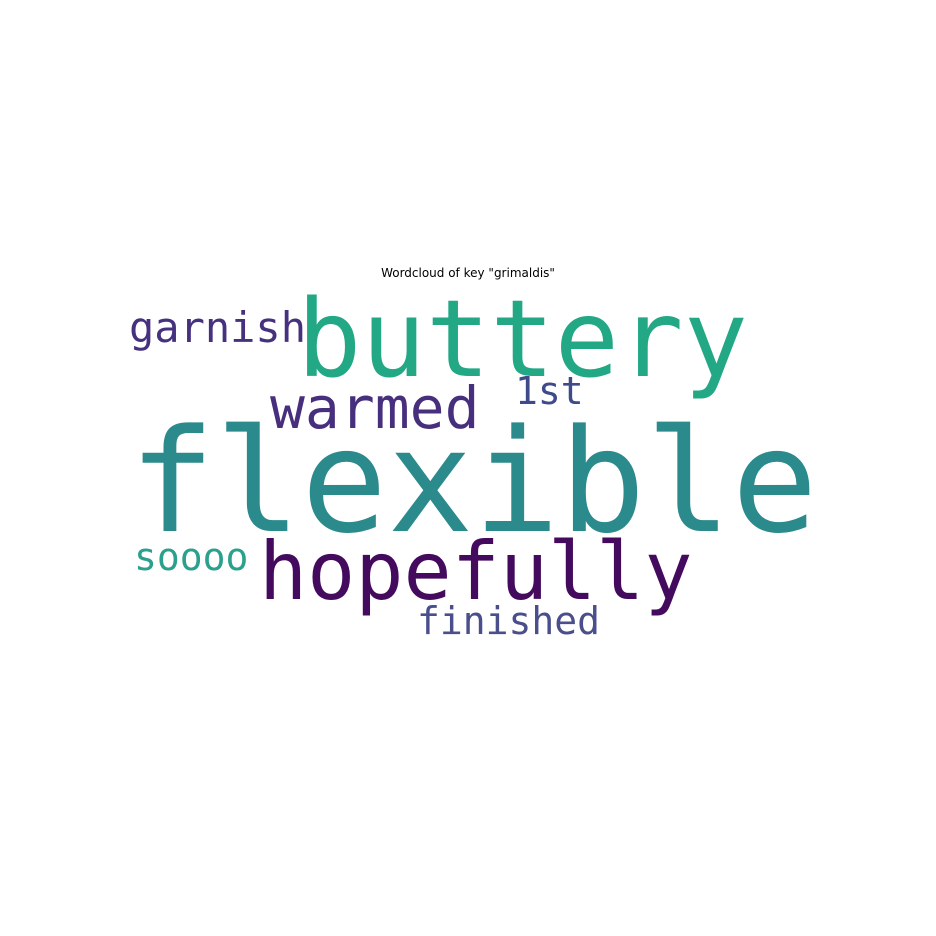  Describe the element at coordinates (549, 391) in the screenshot. I see `word-1st: 1st` at that location.